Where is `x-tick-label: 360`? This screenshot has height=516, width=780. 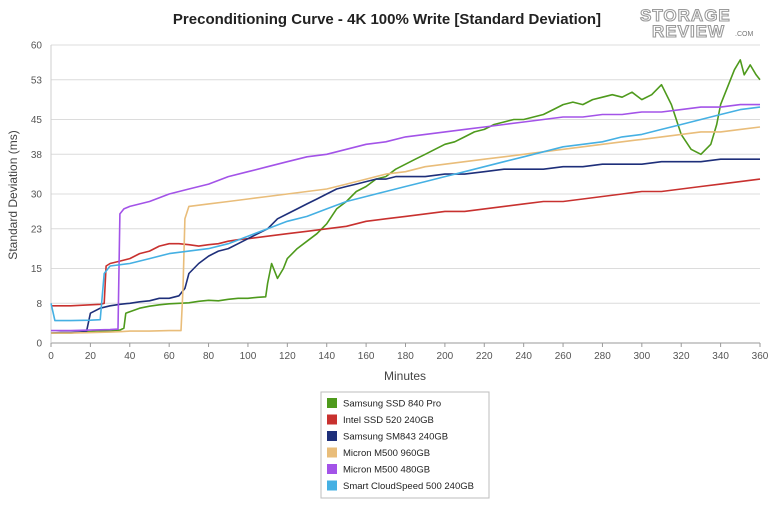
x-tick-label: 360 is located at coordinates (760, 356).